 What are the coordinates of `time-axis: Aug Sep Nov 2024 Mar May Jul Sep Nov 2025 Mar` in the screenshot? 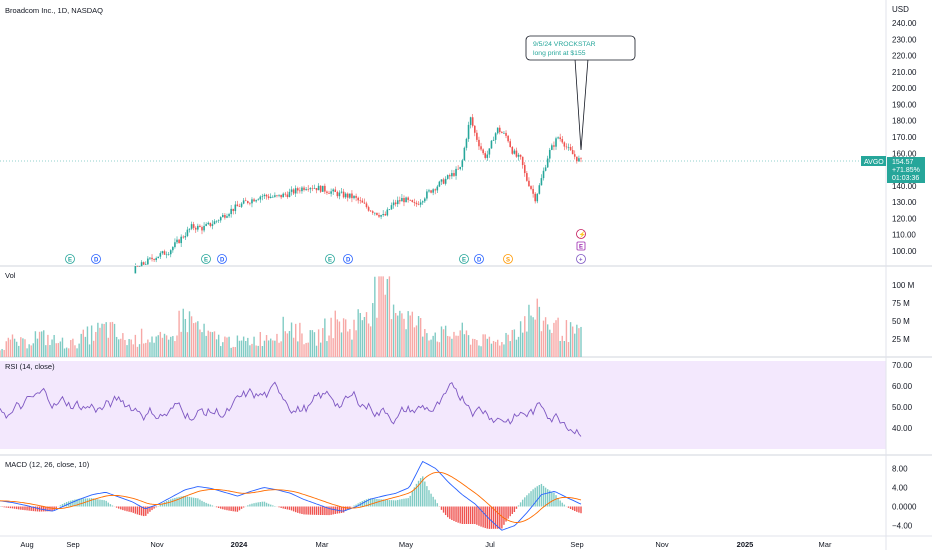 It's located at (426, 544).